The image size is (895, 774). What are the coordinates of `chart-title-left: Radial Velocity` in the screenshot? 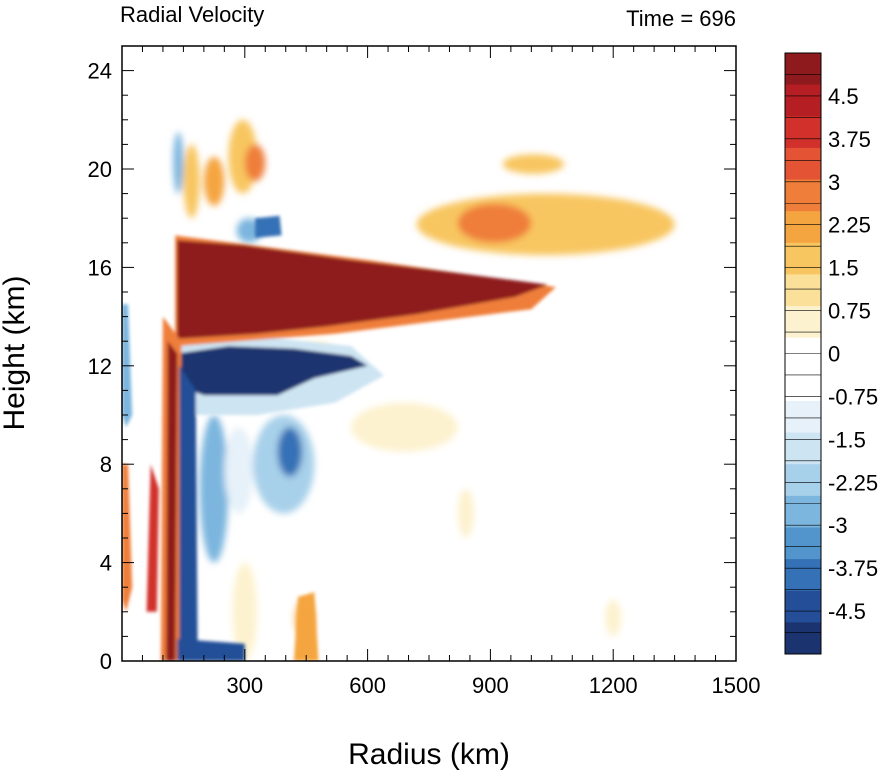 It's located at (192, 14).